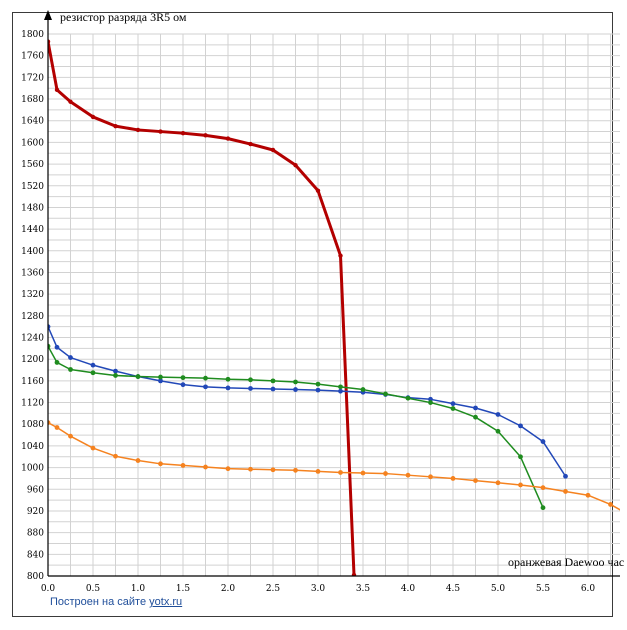  Describe the element at coordinates (32, 208) in the screenshot. I see `y-tick-label: 1480` at that location.